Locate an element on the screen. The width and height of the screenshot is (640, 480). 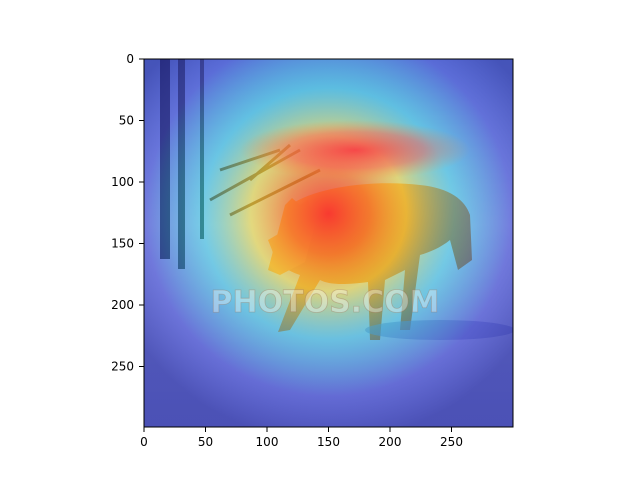
y-tick: 250 is located at coordinates (127, 367).